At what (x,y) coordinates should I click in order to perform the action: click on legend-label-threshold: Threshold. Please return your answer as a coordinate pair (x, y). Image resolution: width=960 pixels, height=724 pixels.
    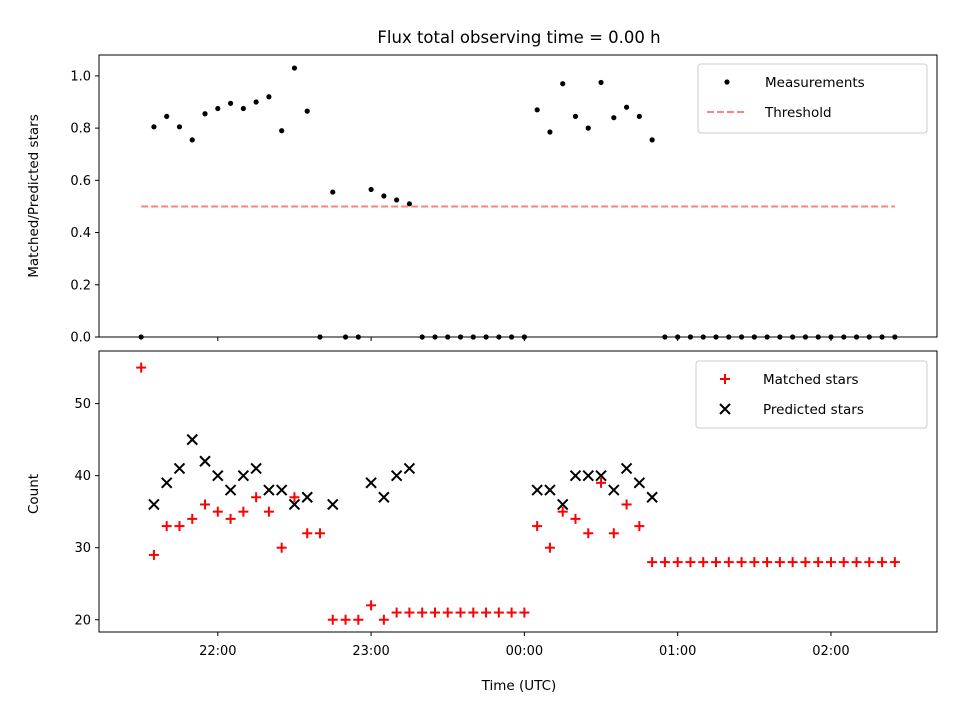
    Looking at the image, I should click on (798, 113).